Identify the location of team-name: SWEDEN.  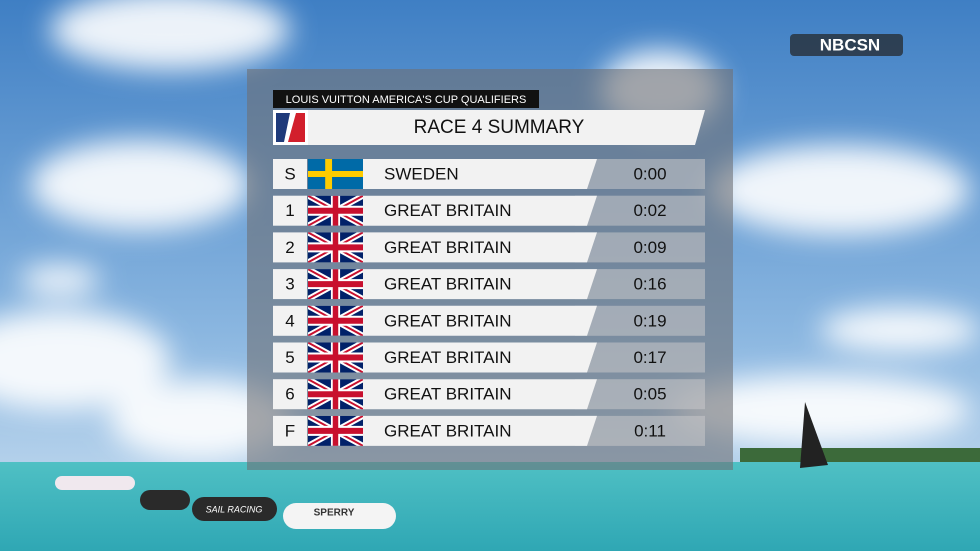
(421, 173).